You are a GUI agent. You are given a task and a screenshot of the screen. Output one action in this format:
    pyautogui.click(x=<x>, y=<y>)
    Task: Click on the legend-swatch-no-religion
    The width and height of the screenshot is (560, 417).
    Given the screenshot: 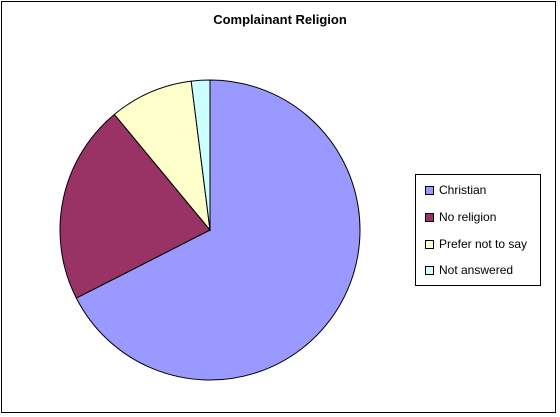 What is the action you would take?
    pyautogui.click(x=429, y=217)
    